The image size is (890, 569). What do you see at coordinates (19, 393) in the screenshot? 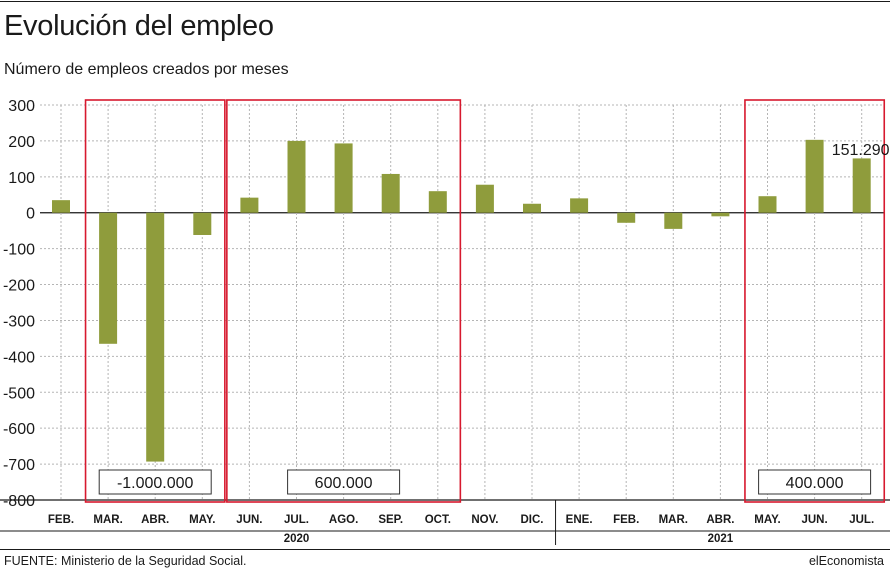
I see `y-tick-label: -500` at bounding box center [19, 393].